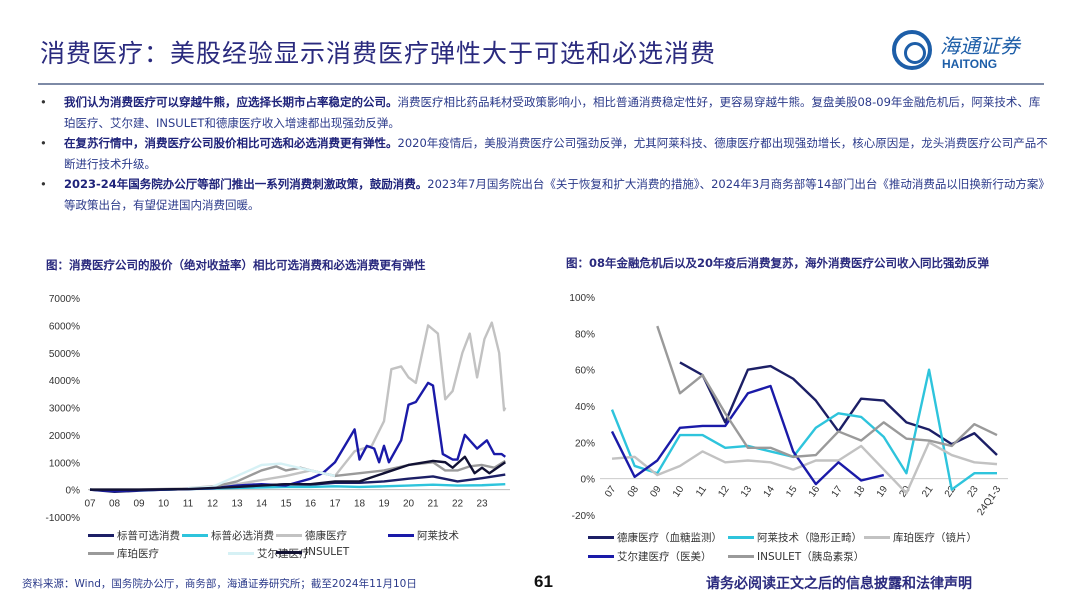  What do you see at coordinates (935, 538) in the screenshot?
I see `legend-label: 库珀医疗（镜片）` at bounding box center [935, 538].